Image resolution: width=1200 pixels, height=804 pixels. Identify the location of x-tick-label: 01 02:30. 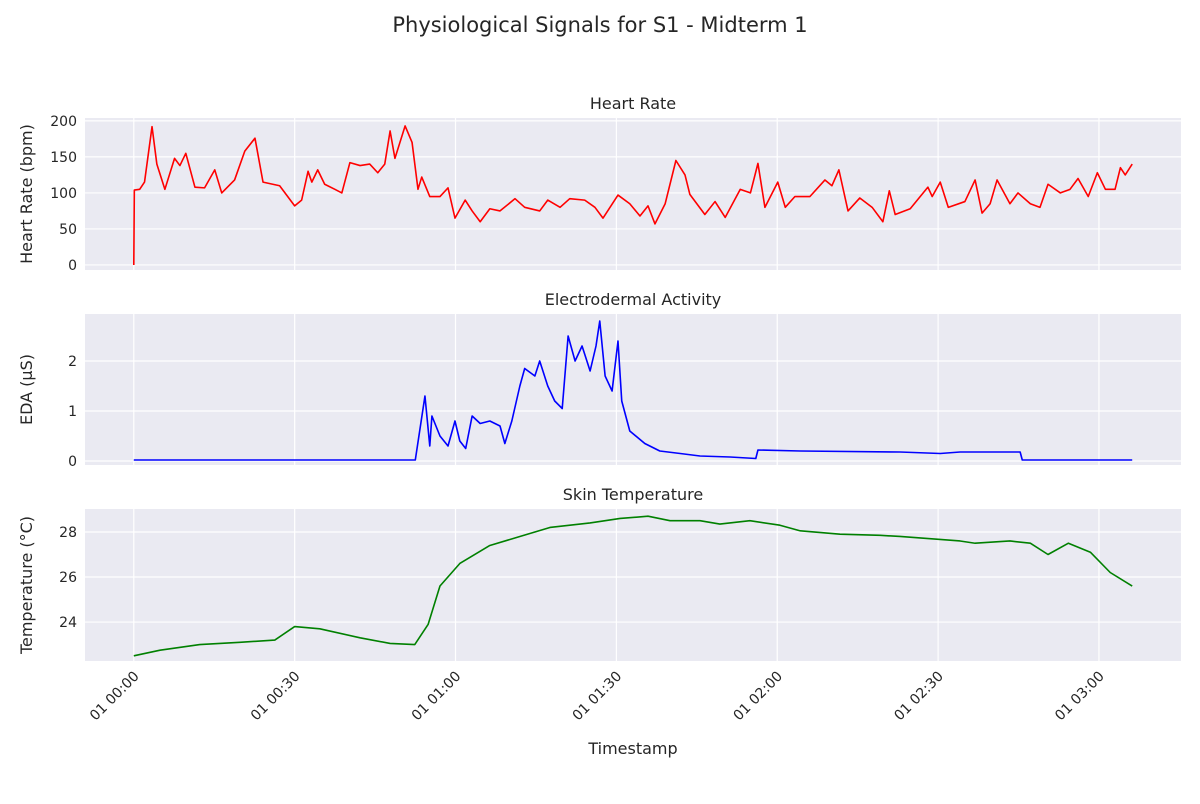
(919, 697).